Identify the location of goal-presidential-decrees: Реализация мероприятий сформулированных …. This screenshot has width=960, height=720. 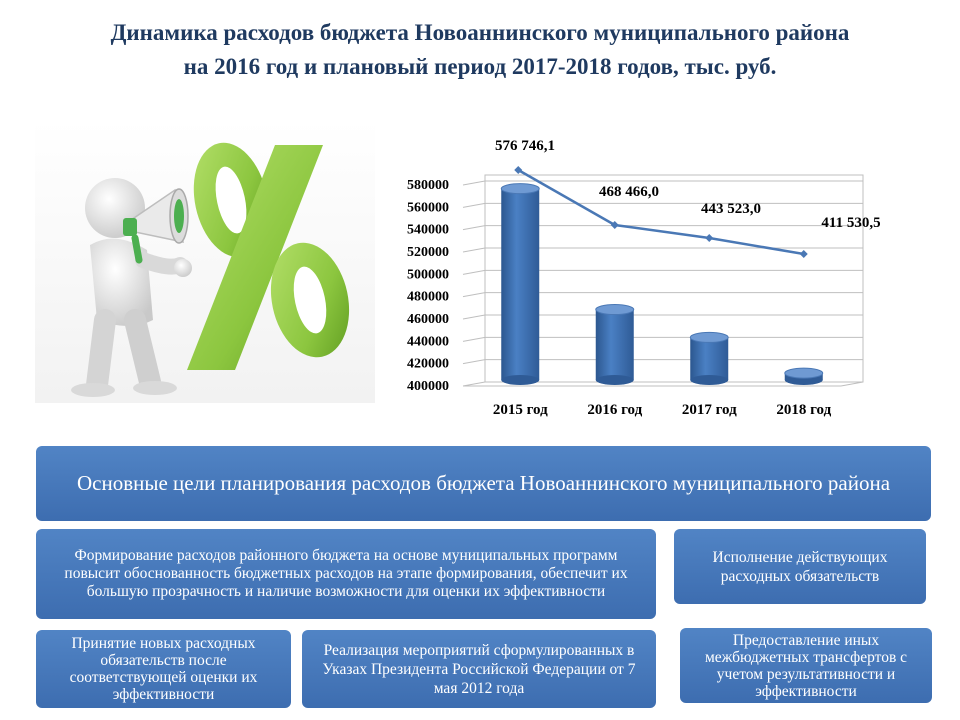
(479, 669).